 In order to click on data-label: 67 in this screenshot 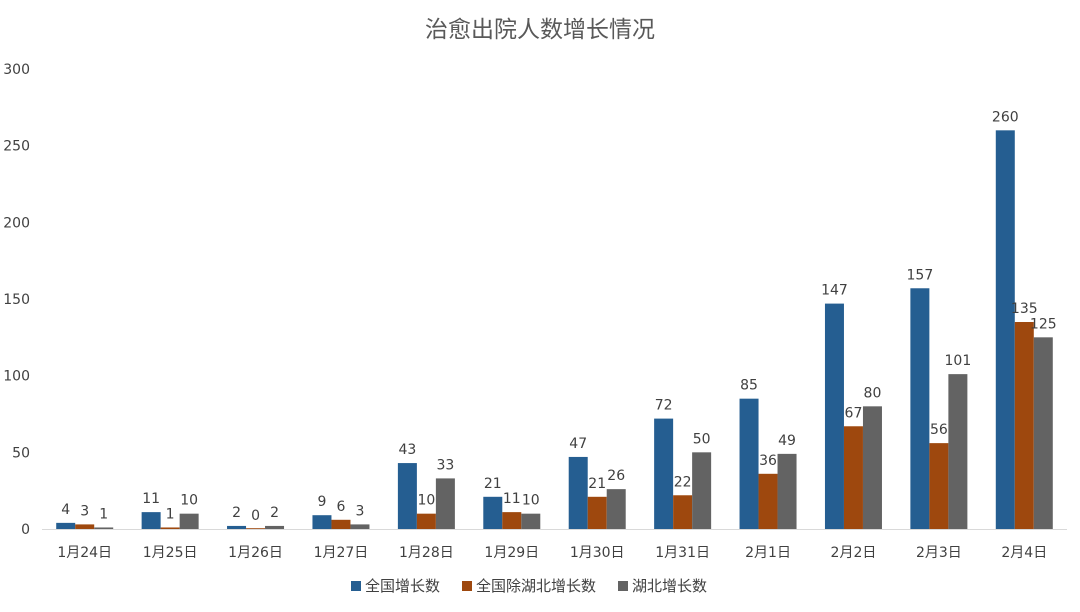, I will do `click(854, 413)`.